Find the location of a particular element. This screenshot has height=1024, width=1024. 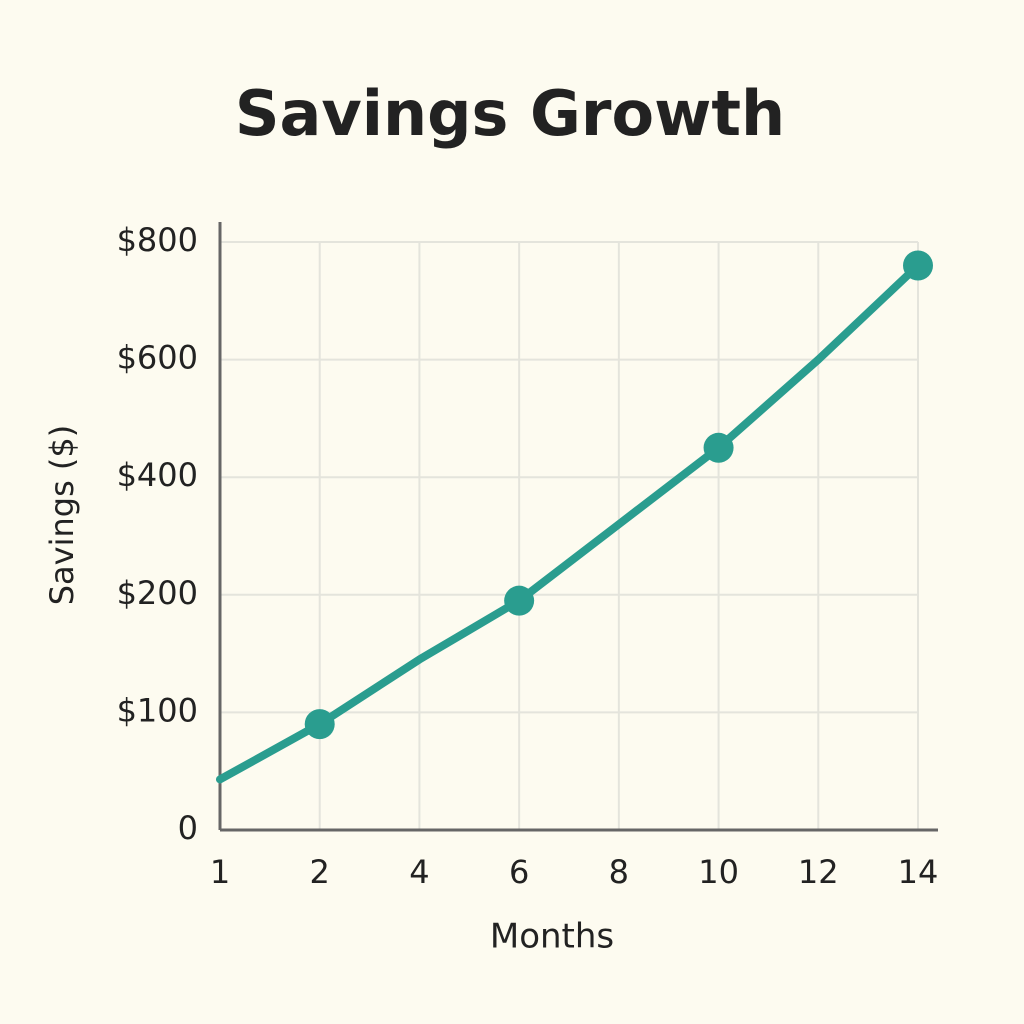

x-tick-label: 1 is located at coordinates (220, 872).